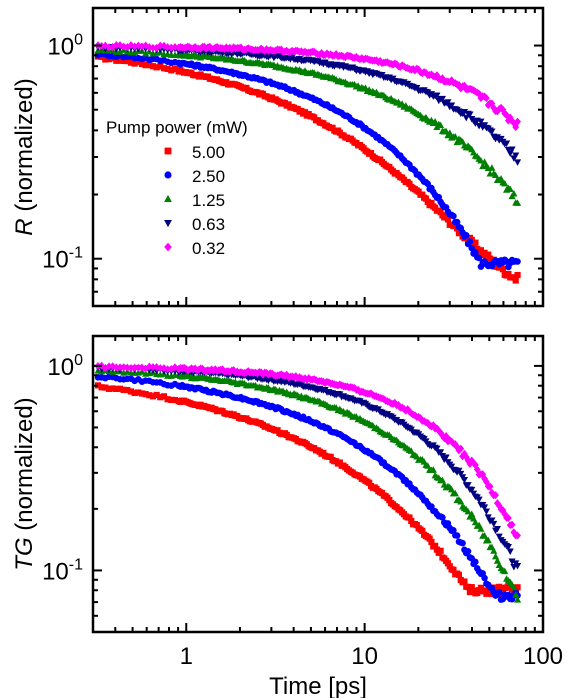  Describe the element at coordinates (177, 188) in the screenshot. I see `legend: Pump power (mW) 5.00 2.50 1.25 0.63 0.32` at that location.